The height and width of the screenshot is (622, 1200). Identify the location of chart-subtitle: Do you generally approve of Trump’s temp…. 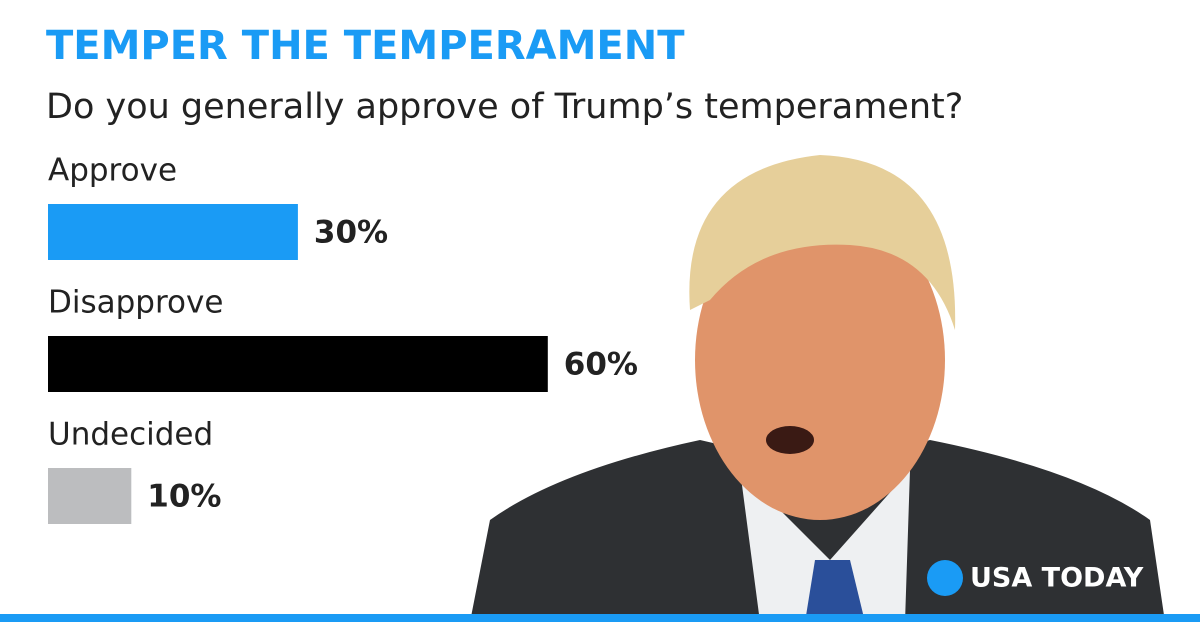
(504, 107).